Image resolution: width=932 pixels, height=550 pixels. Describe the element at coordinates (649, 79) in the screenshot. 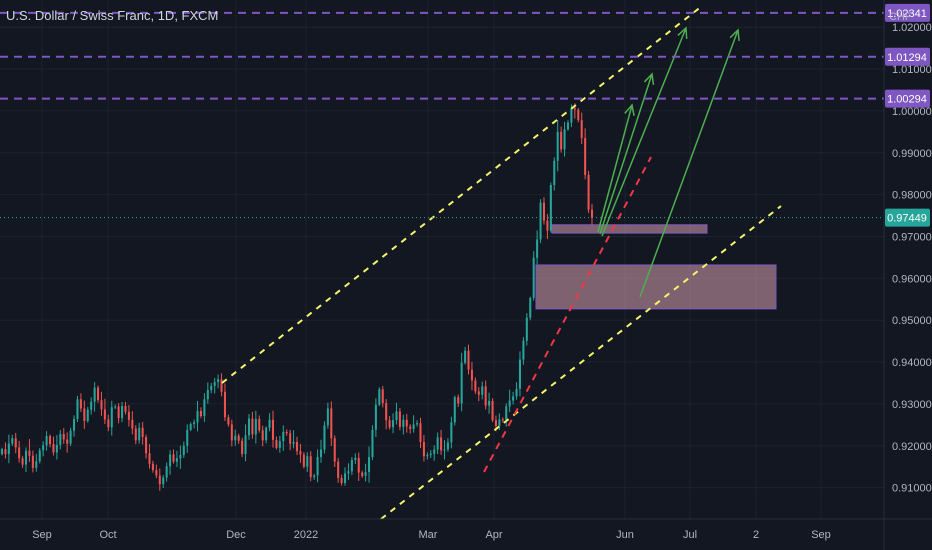

I see `arrow-head` at that location.